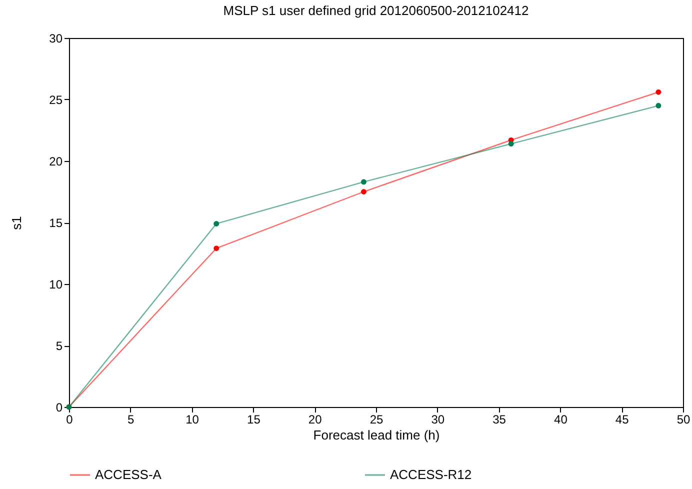  I want to click on chart-title: MSLP s1 user defined grid 2012060500-2012102412, so click(376, 10).